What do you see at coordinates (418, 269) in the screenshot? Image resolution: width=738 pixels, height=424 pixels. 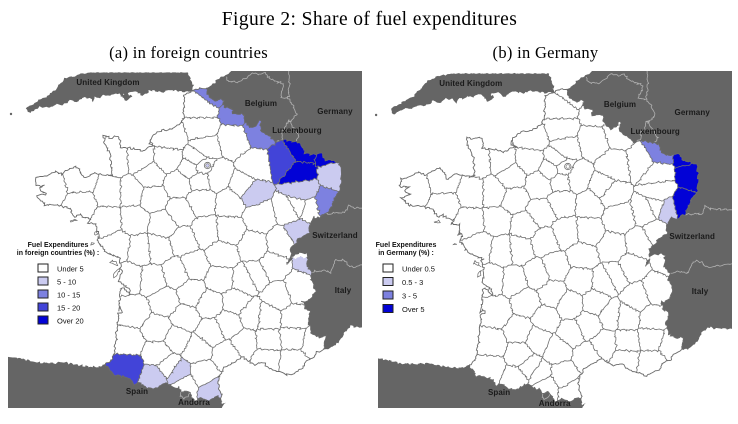 I see `svg-text: Under 0.5` at bounding box center [418, 269].